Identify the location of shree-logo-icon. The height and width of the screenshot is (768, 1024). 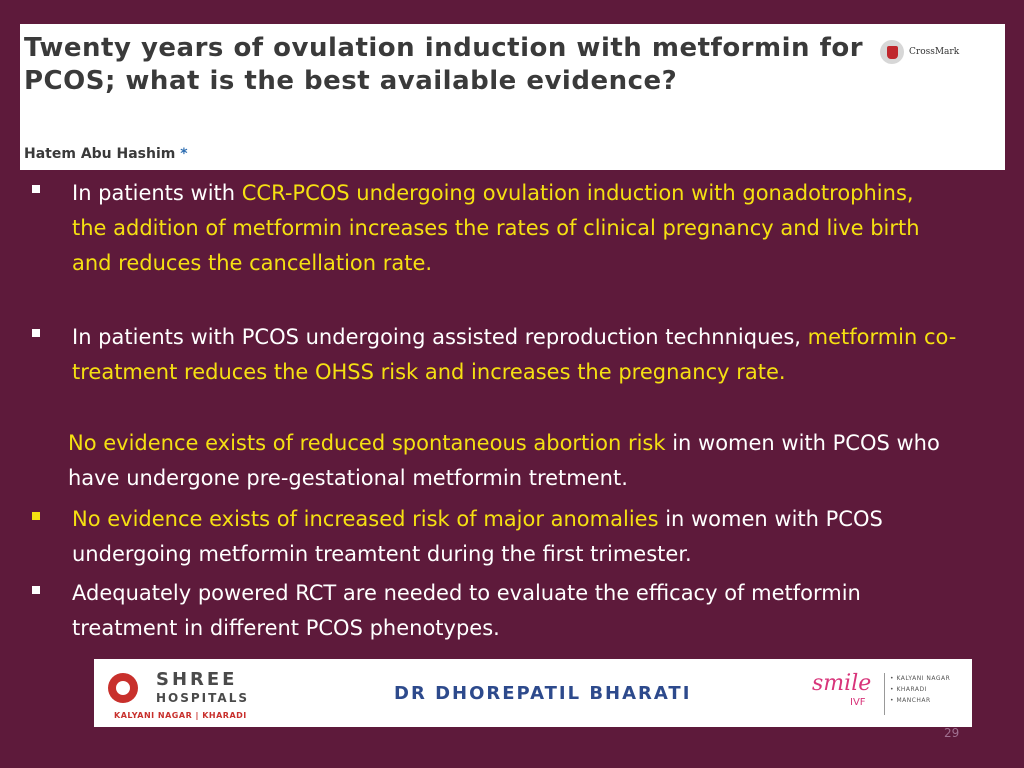
(123, 688).